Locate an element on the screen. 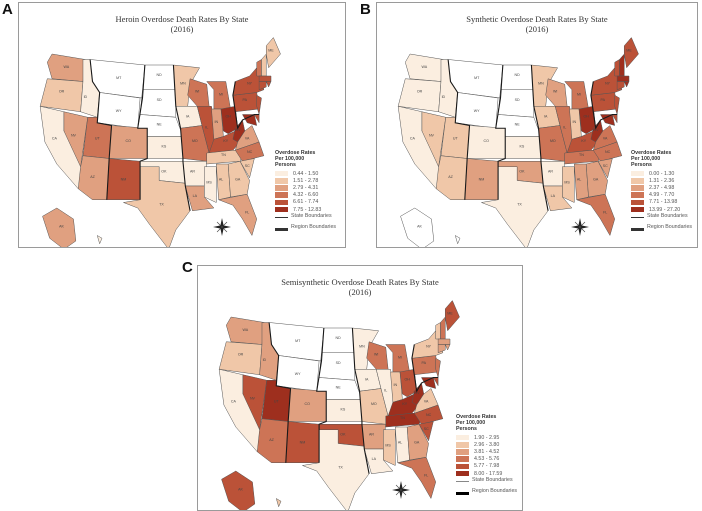  state-ms is located at coordinates (389, 447).